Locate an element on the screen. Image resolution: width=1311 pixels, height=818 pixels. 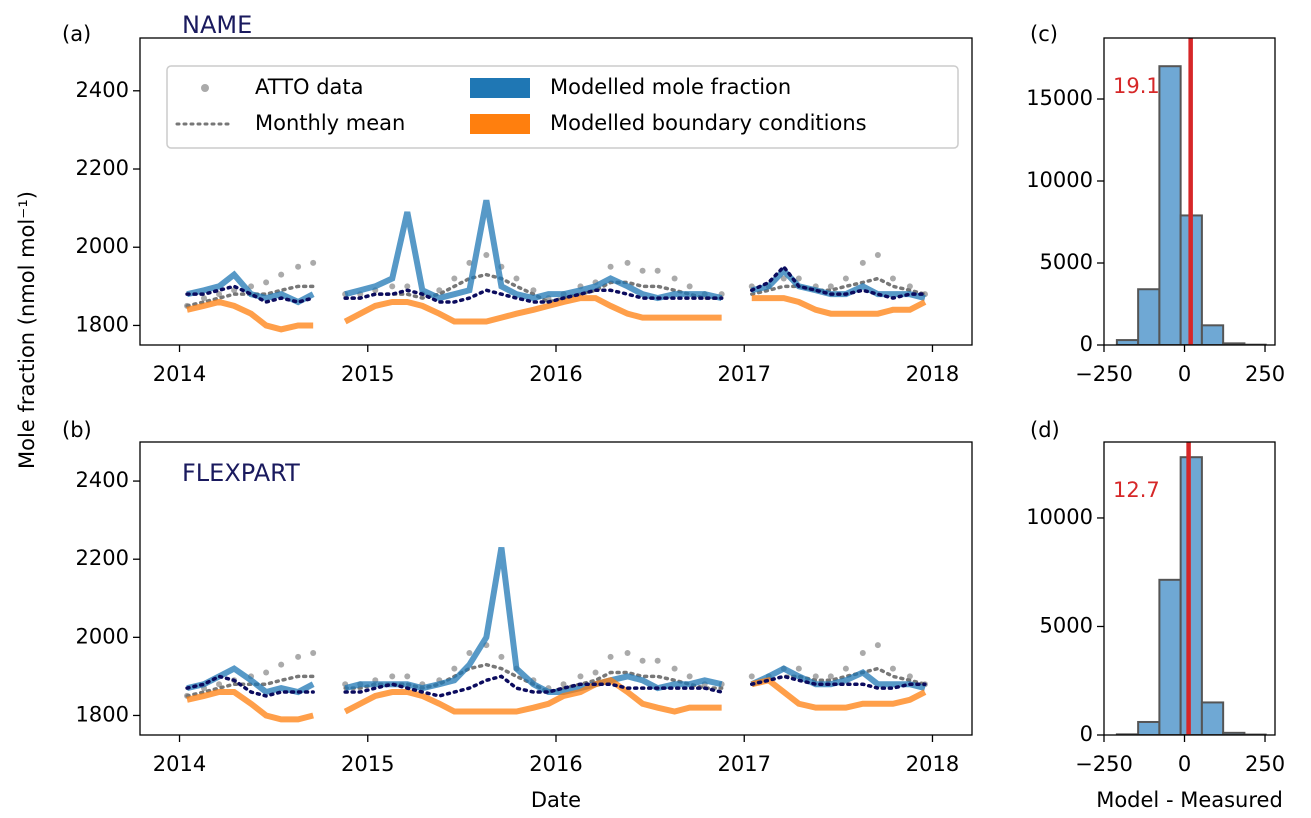
x-axis-label: Model - Measured is located at coordinates (1189, 800).